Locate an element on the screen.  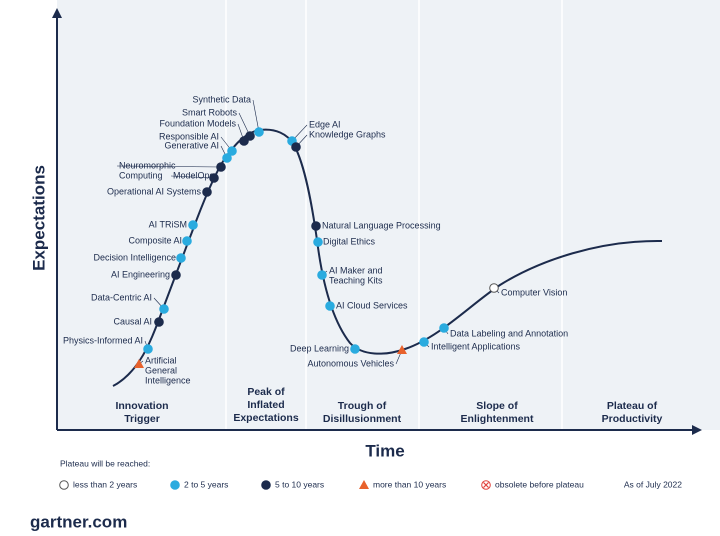
node-label: Composite AI is located at coordinates (155, 240).